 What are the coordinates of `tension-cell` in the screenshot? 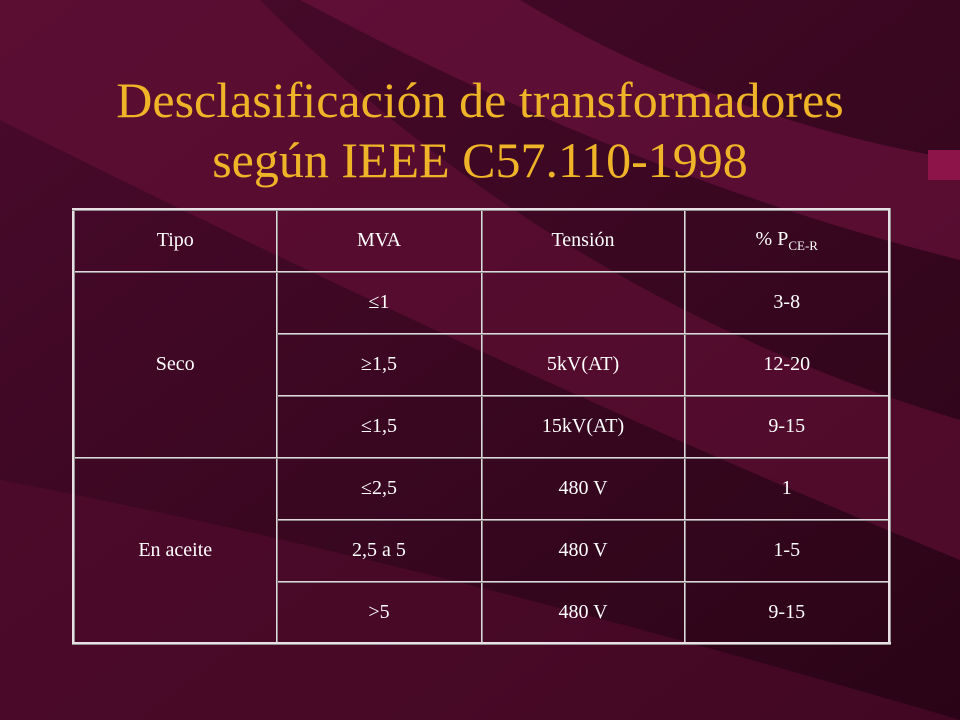 It's located at (583, 302).